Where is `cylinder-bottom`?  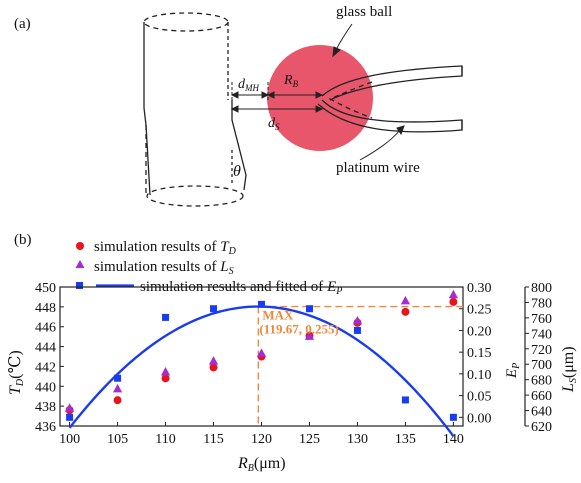 cylinder-bottom is located at coordinates (195, 196).